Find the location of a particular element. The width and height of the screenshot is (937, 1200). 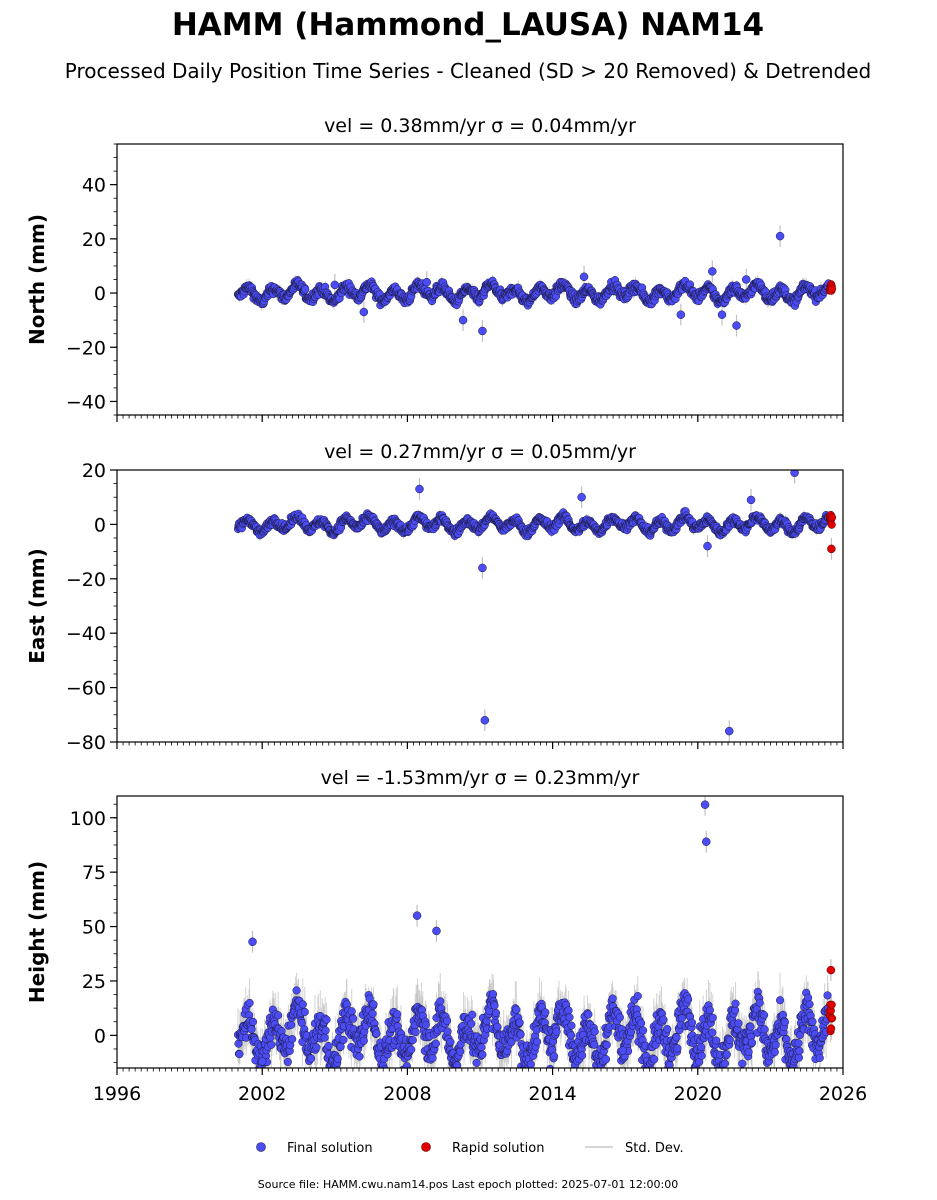

std-dev-lines is located at coordinates (535, 606).